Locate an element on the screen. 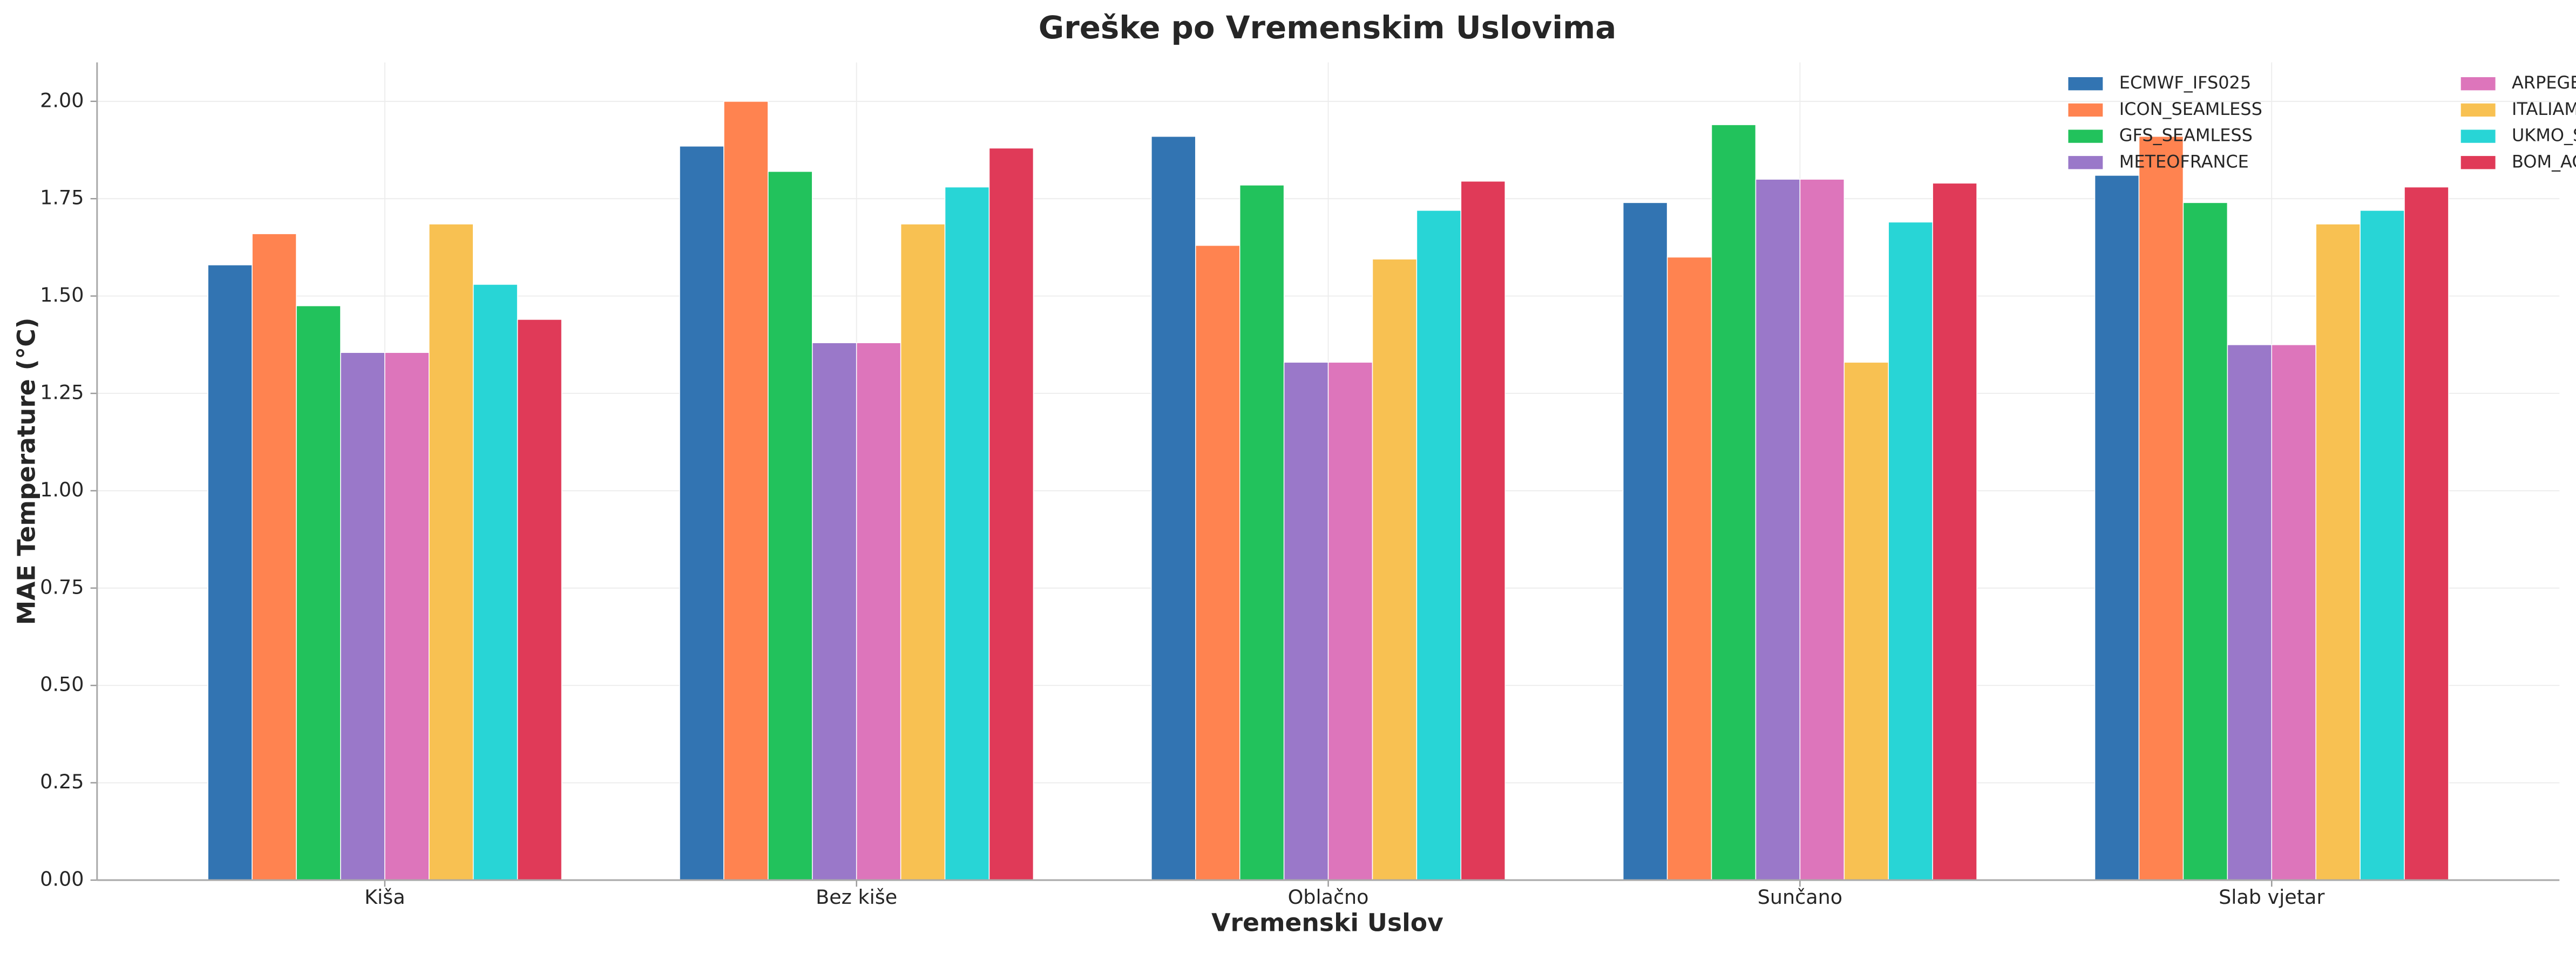  legend-label: METEOFRANCE is located at coordinates (2184, 161).